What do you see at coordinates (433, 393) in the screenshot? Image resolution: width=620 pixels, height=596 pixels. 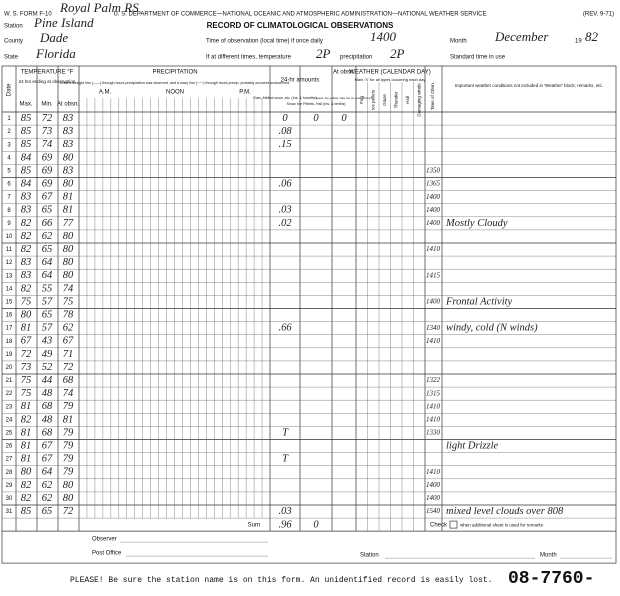 I see `cell: 1315` at bounding box center [433, 393].